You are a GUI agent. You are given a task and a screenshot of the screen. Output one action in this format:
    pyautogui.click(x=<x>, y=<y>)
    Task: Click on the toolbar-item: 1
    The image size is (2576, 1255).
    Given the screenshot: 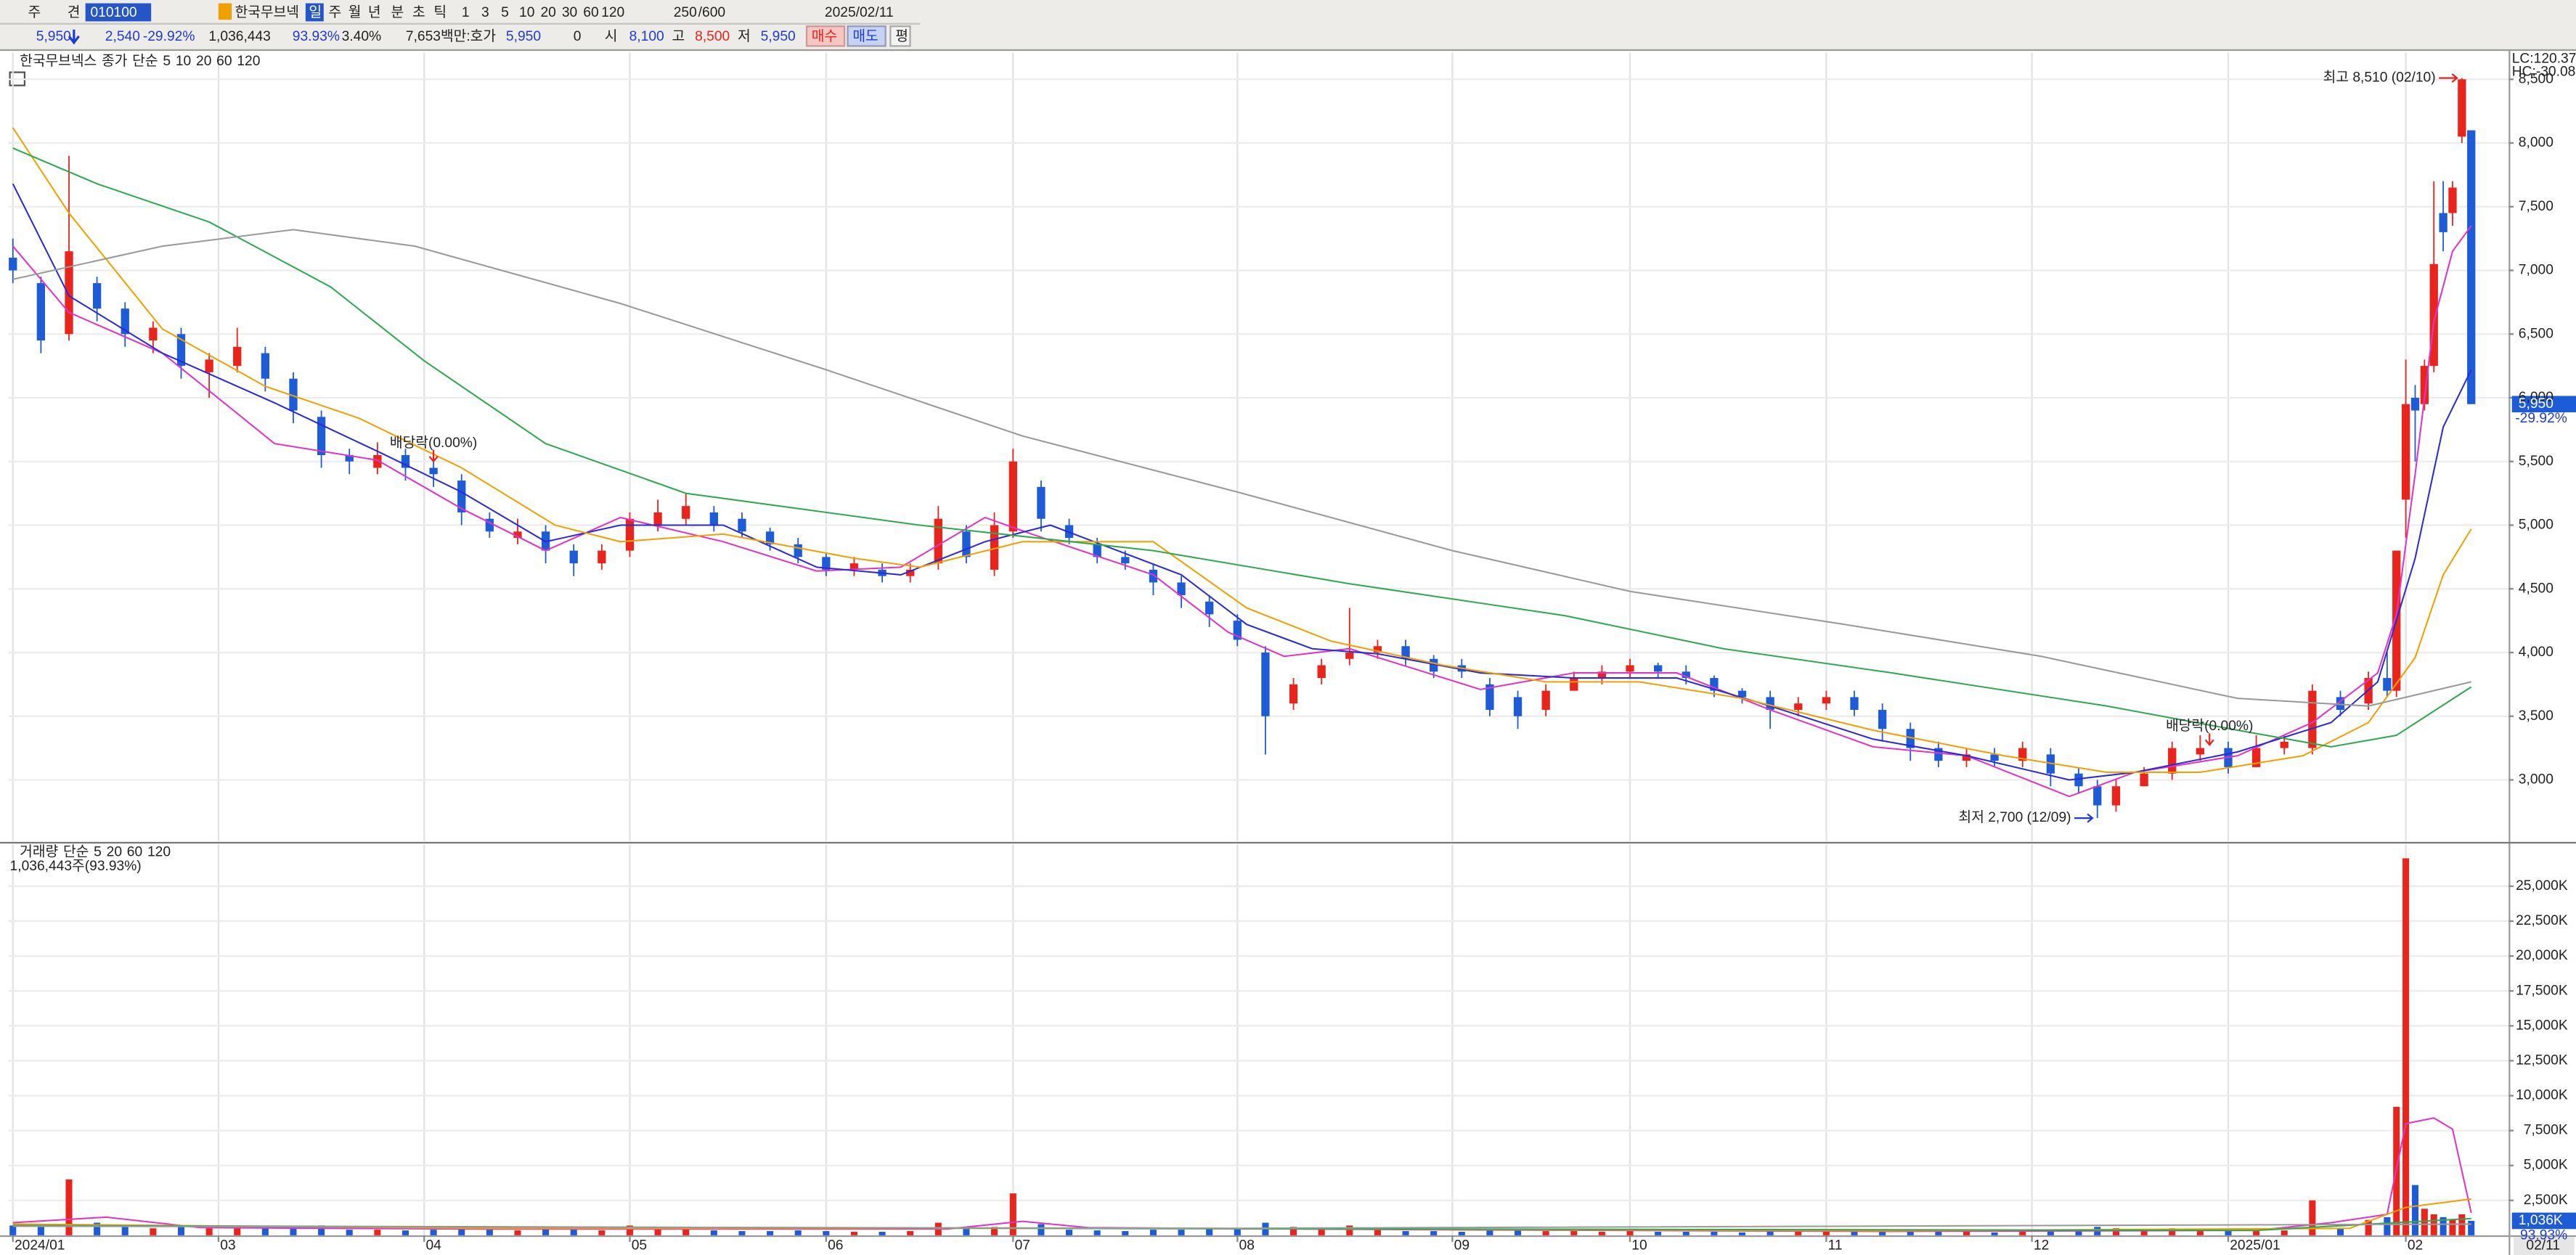 What is the action you would take?
    pyautogui.click(x=466, y=12)
    